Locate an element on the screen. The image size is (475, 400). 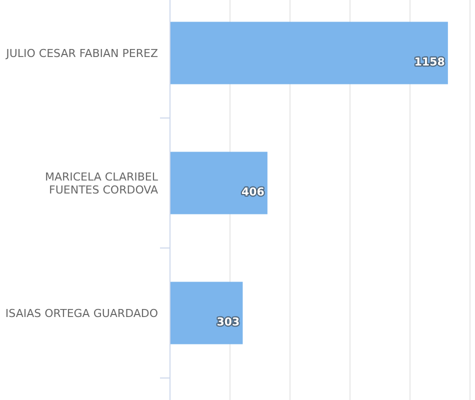
y-tick-label: MARICELA CLARIBEL FUENTES CORDOVA is located at coordinates (101, 183).